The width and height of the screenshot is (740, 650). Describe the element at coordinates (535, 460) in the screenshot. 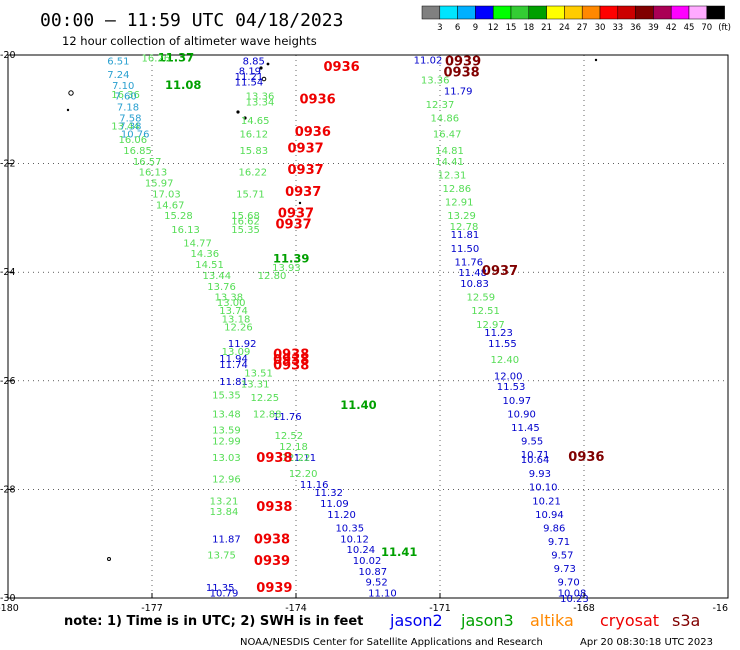

I see `data-point-label: 10.64` at that location.